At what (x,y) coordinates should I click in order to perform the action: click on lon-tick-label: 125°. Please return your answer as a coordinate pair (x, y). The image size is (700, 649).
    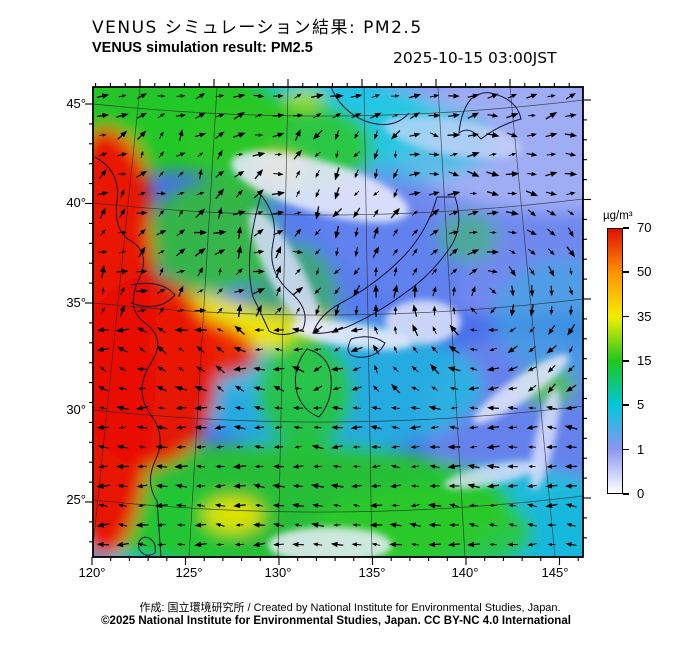
    Looking at the image, I should click on (189, 572).